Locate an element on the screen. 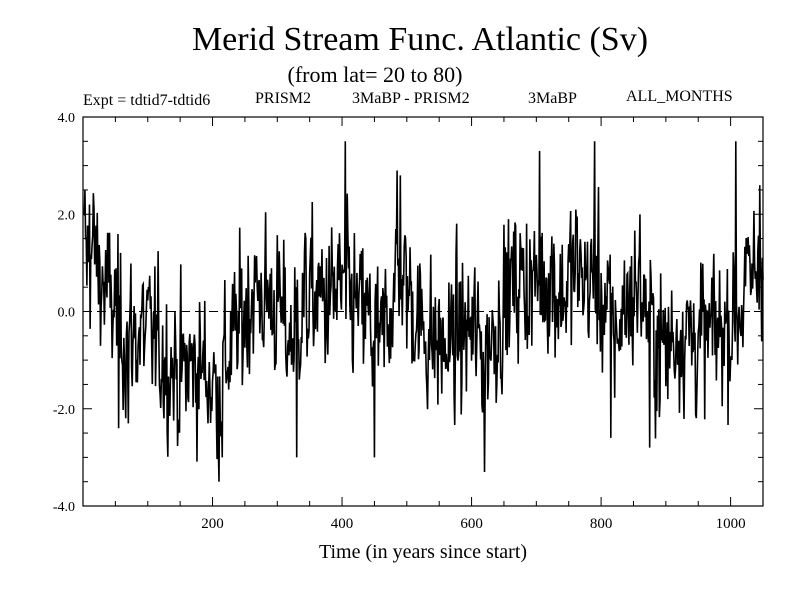 This screenshot has height=600, width=800. x-tick-label: 1000 is located at coordinates (731, 524).